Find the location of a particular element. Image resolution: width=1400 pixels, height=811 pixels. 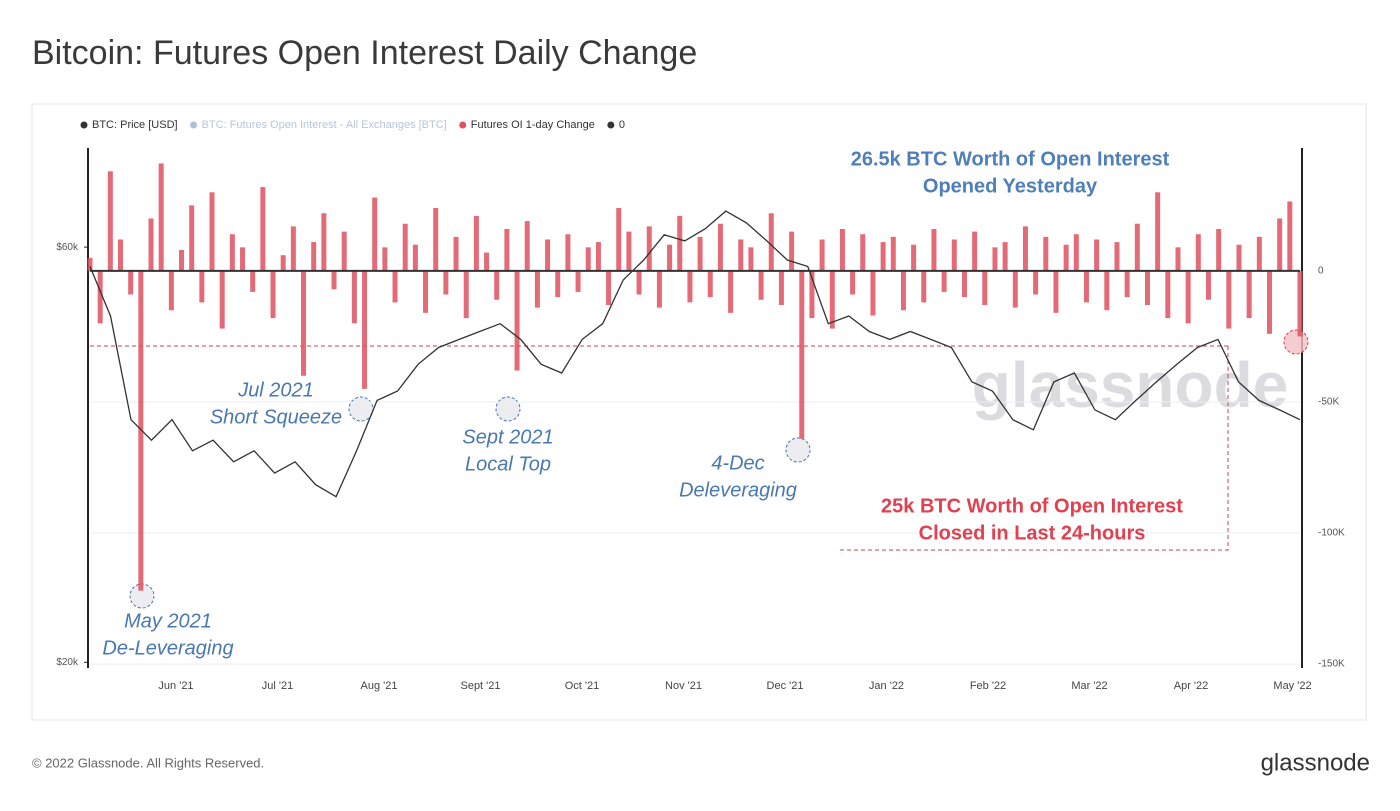

legend-label: 0 is located at coordinates (622, 125).